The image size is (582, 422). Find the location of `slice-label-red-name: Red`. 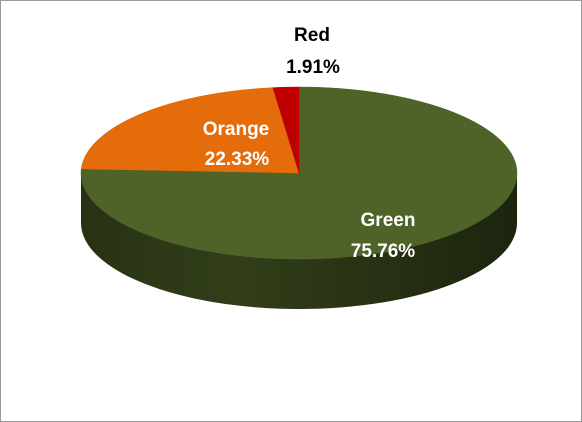

slice-label-red-name: Red is located at coordinates (312, 35).